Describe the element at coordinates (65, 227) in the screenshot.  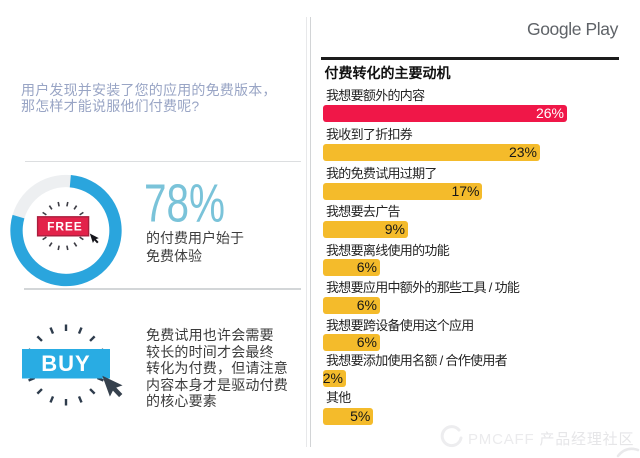
I see `svg-text: FREE` at that location.